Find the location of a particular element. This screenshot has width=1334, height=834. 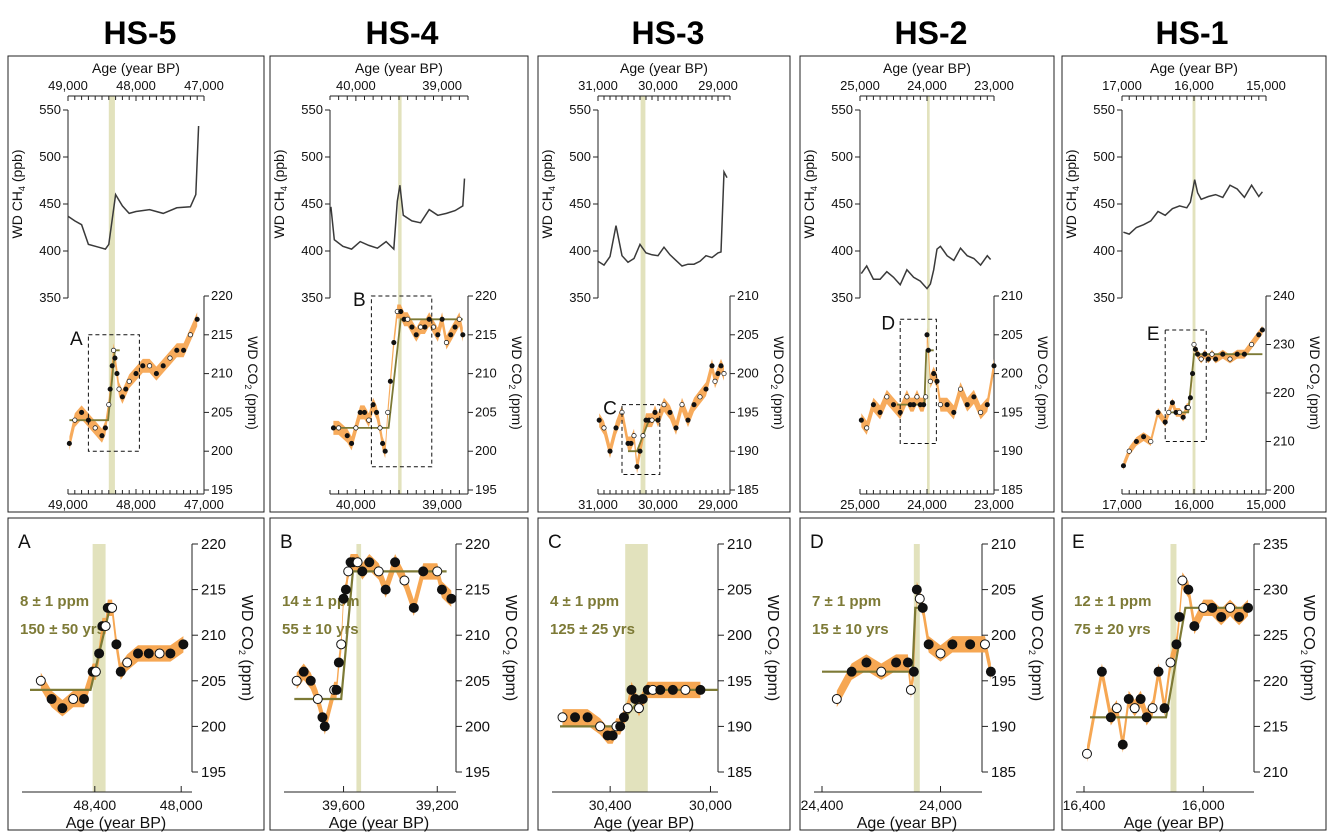

top-age-tick-label: 39,000 is located at coordinates (442, 85).